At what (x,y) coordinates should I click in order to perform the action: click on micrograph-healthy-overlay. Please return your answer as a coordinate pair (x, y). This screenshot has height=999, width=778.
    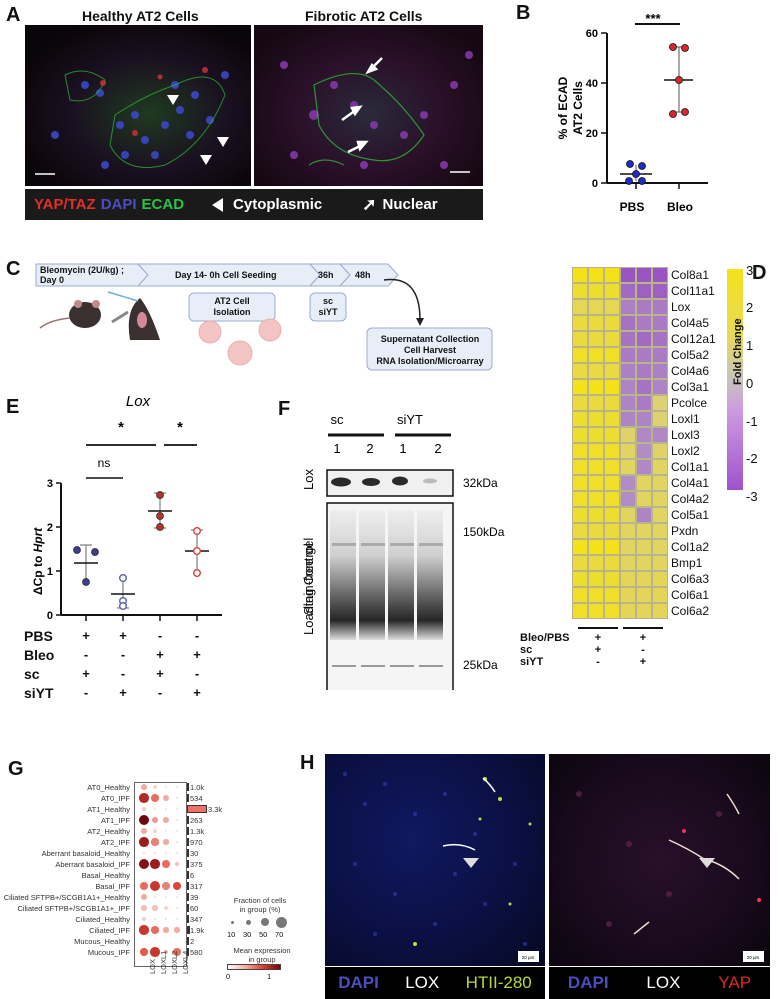
    Looking at the image, I should click on (132, 121).